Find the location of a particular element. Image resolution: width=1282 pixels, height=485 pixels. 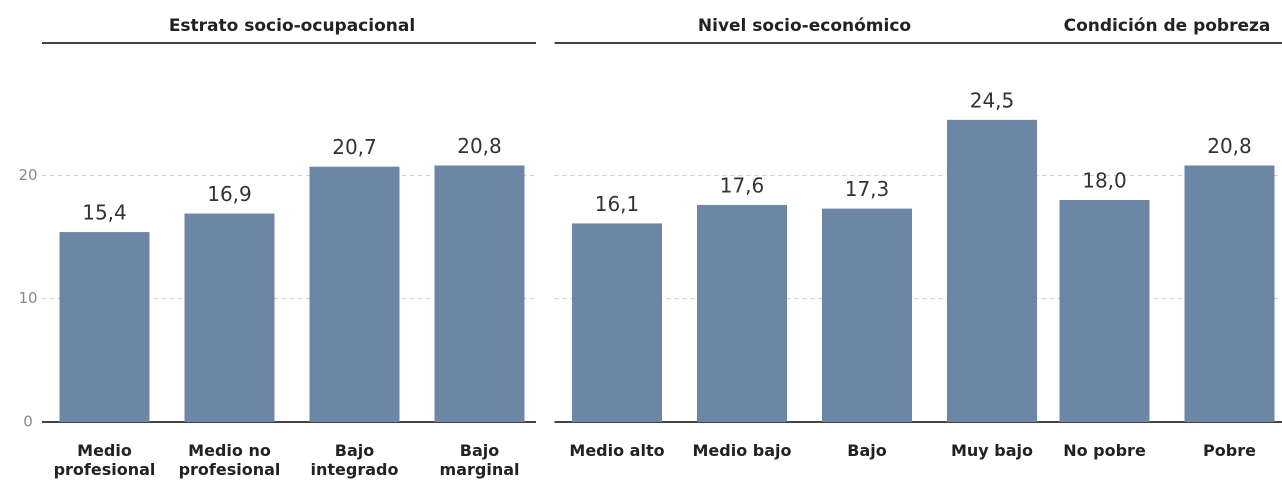

x-tick-label: Medio no profesional is located at coordinates (229, 460).